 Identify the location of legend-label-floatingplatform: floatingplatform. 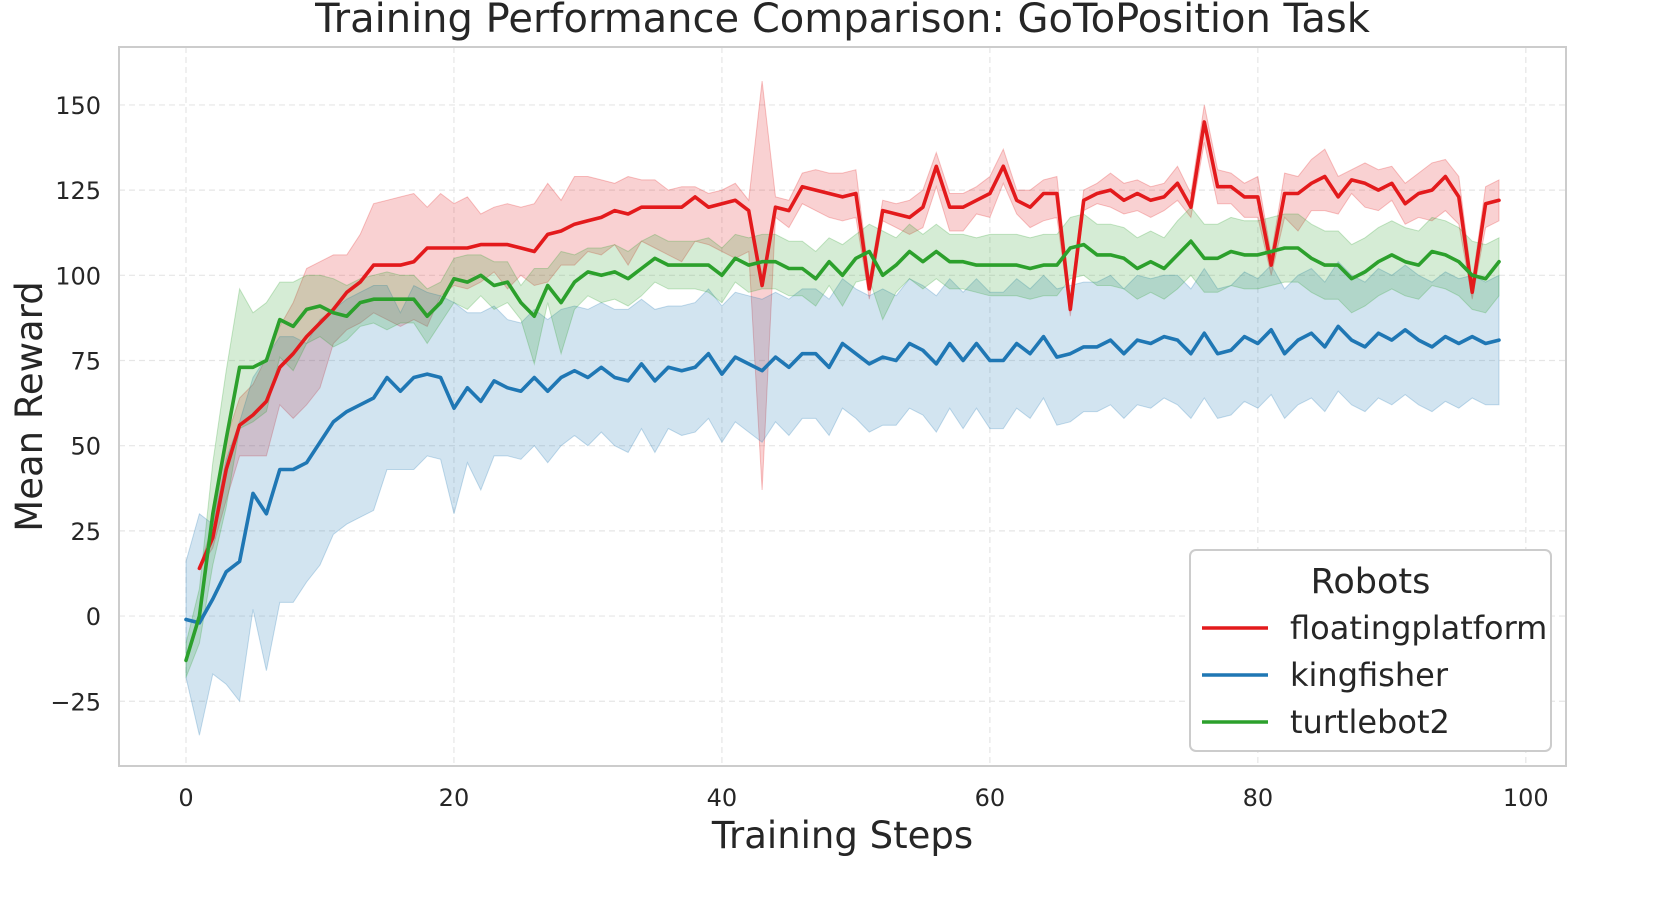
(1418, 628).